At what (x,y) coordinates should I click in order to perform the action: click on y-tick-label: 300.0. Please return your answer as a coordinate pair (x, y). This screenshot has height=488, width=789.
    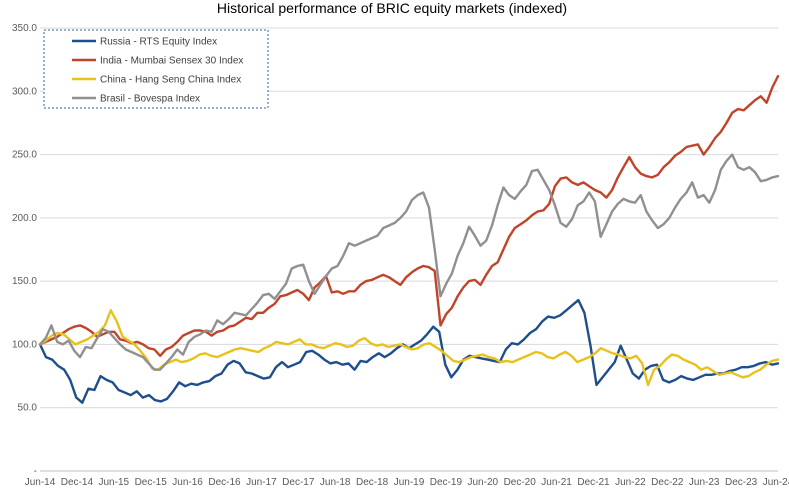
    Looking at the image, I should click on (24, 91).